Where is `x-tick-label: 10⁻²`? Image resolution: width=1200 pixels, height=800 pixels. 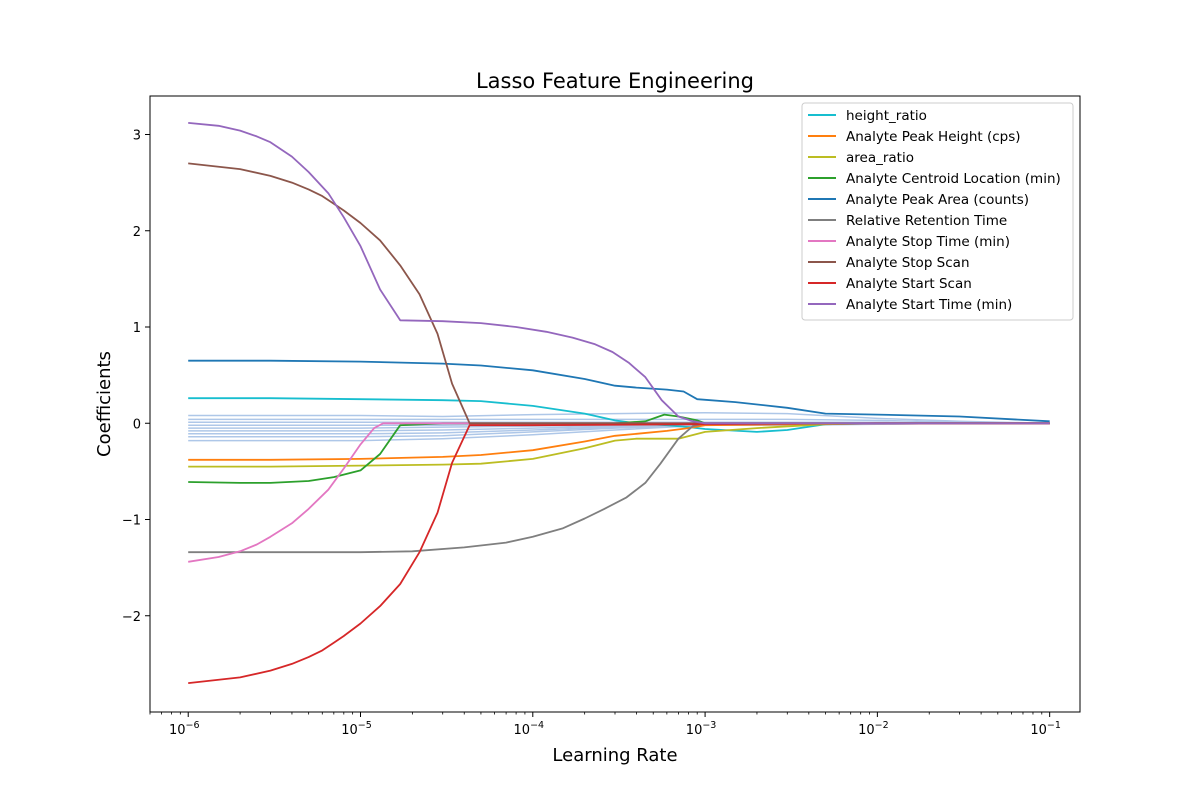 x-tick-label: 10⁻² is located at coordinates (873, 729).